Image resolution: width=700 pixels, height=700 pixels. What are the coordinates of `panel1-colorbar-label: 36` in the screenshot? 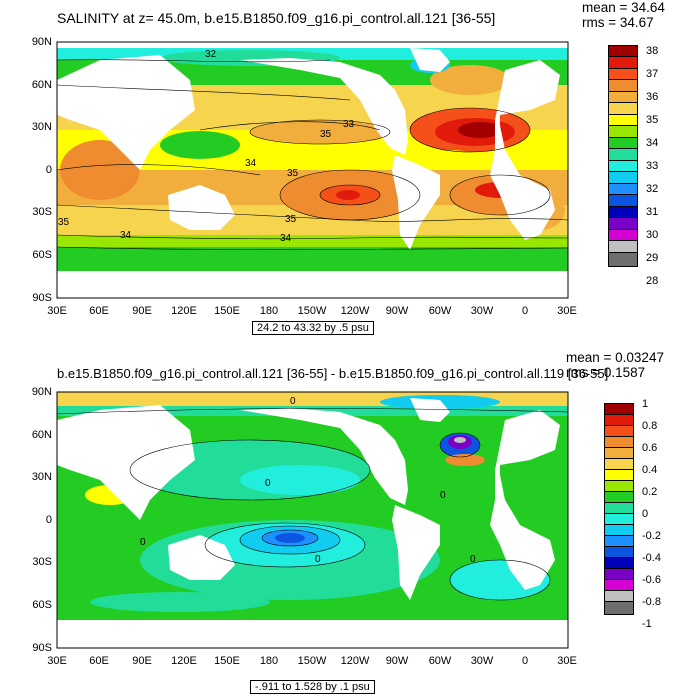 It's located at (652, 97).